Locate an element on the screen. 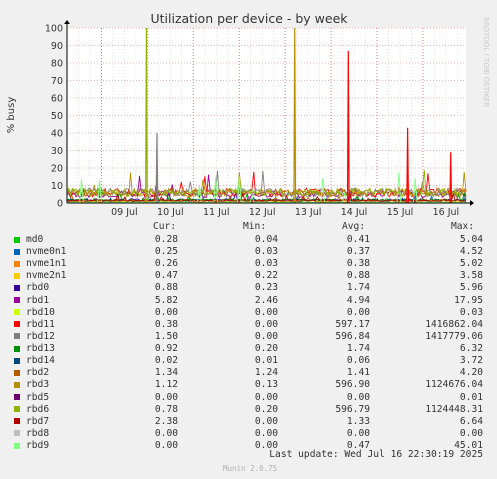  x-tick-label: 11 Jul is located at coordinates (216, 212).